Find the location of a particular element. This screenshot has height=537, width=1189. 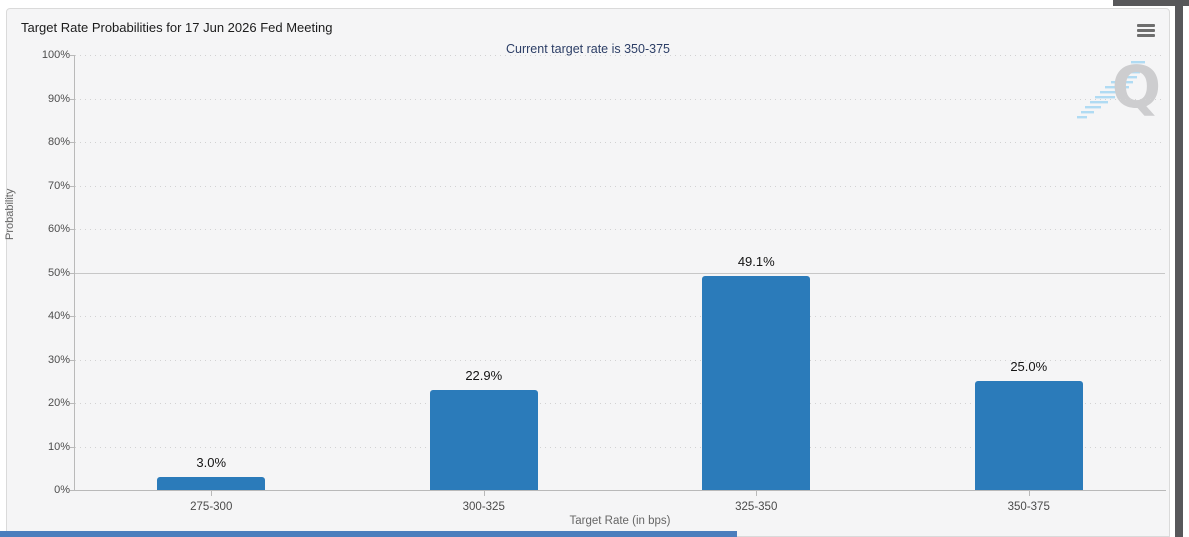

quikstrike-watermark: Q is located at coordinates (1118, 92).